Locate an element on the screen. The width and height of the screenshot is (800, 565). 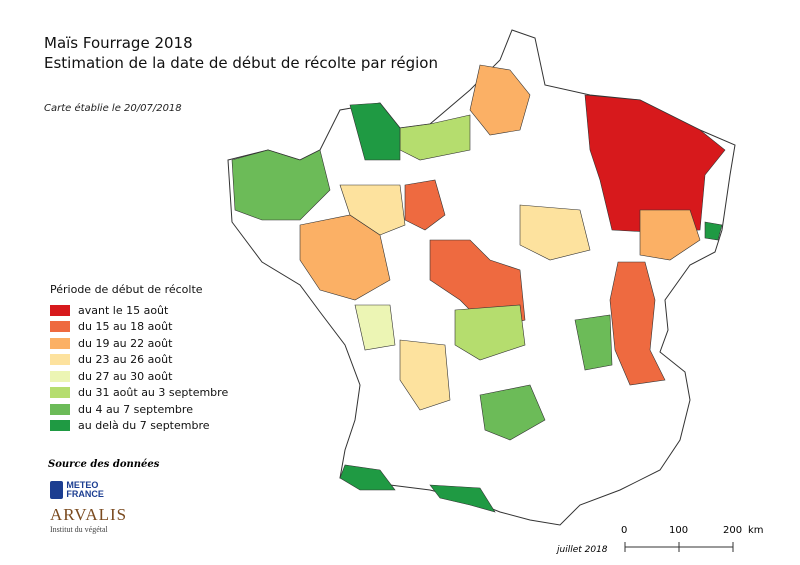
legend-item: du 27 au 30 août is located at coordinates (139, 376).